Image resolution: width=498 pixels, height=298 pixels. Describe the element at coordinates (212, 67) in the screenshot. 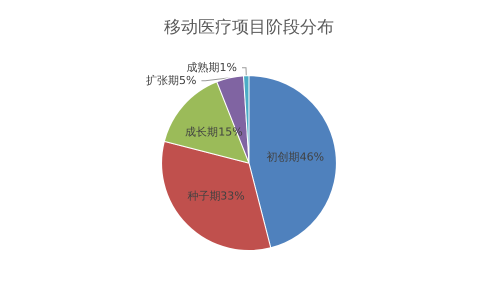

I see `slice-label: 成熟期1%` at that location.